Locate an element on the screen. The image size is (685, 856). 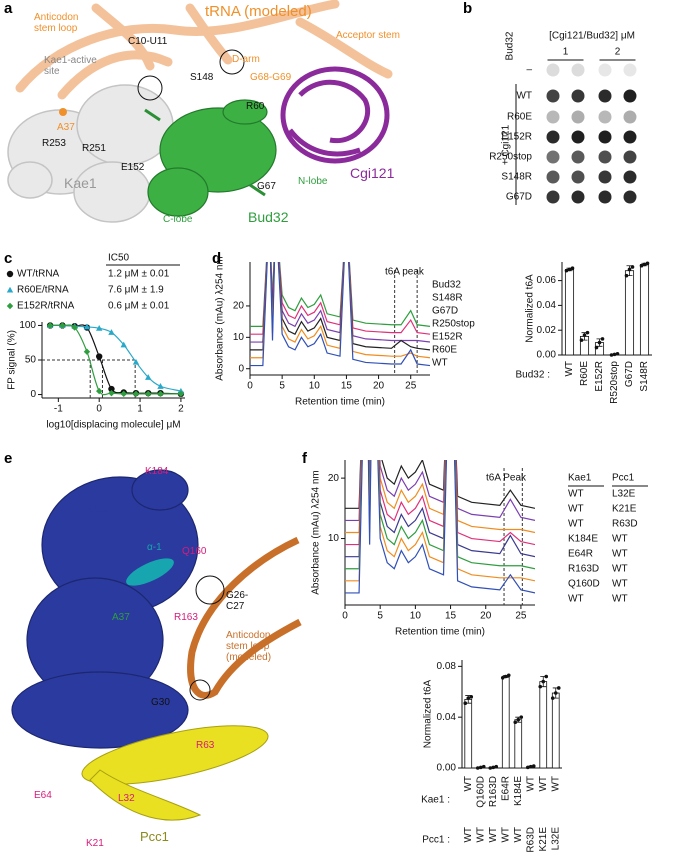
structure-label: G67 is located at coordinates (266, 186).